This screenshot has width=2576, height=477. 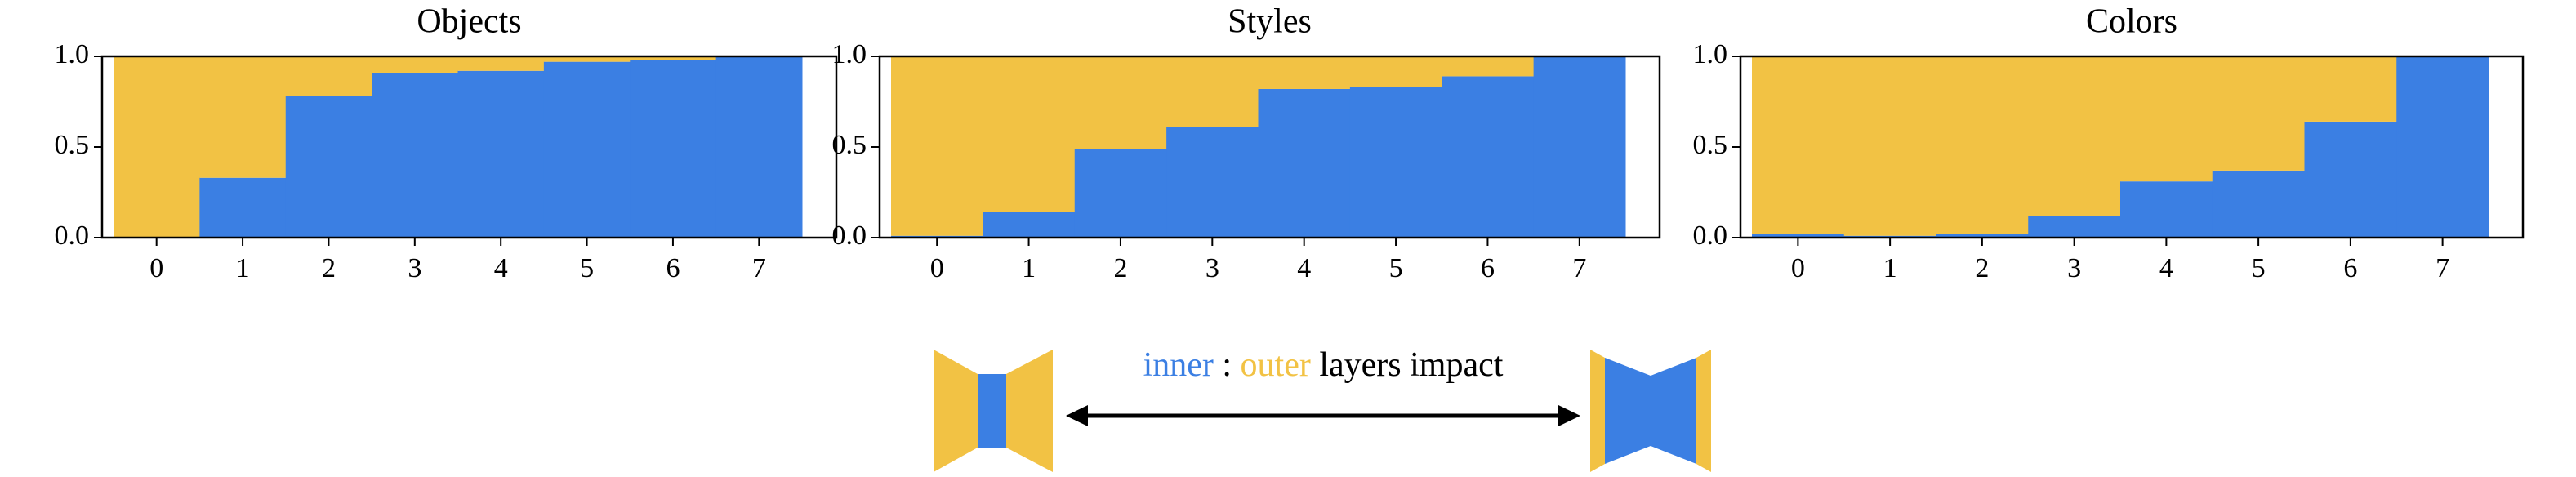 I want to click on legend-outer: outer, so click(x=1276, y=365).